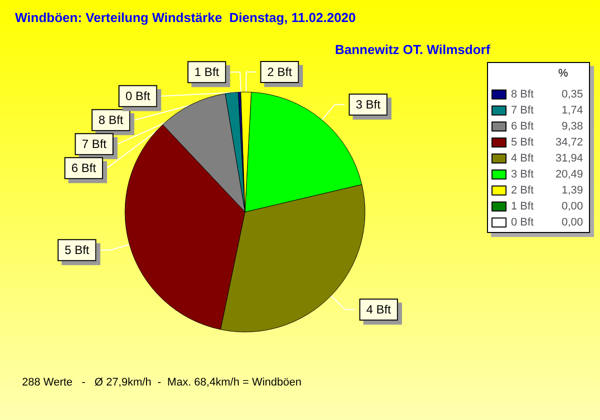  Describe the element at coordinates (563, 74) in the screenshot. I see `legend-title: %` at that location.